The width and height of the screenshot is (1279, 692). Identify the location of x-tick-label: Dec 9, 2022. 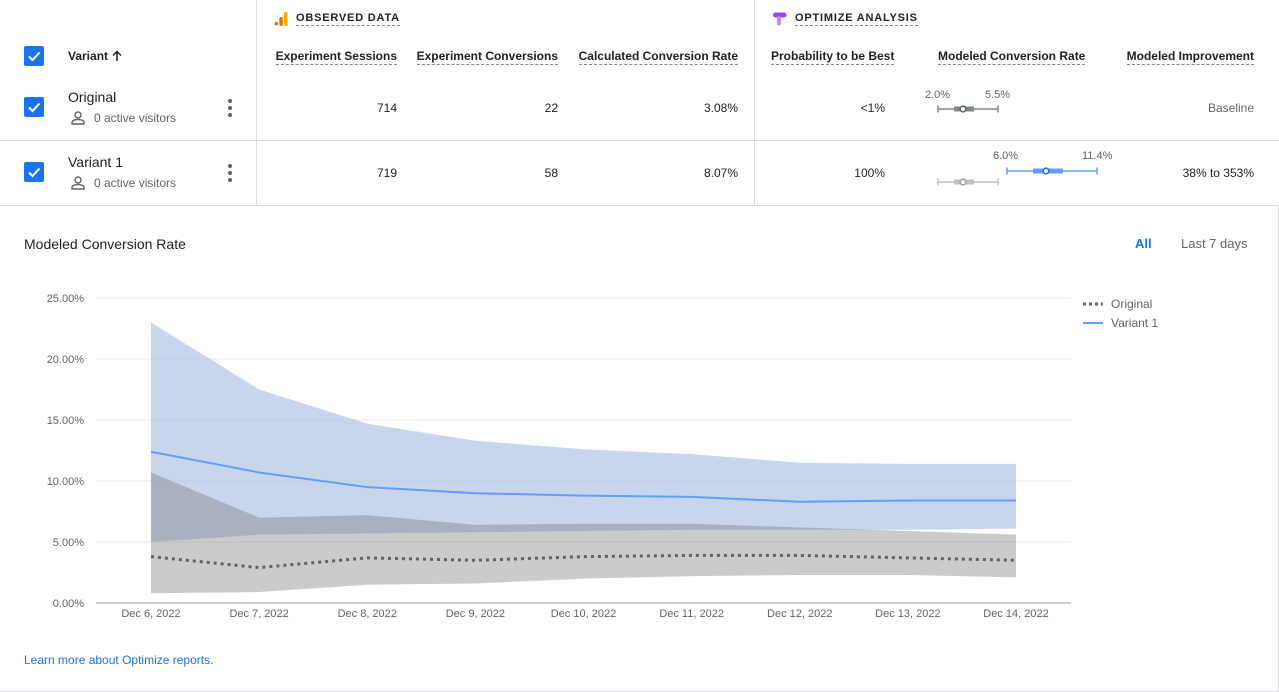
(475, 614).